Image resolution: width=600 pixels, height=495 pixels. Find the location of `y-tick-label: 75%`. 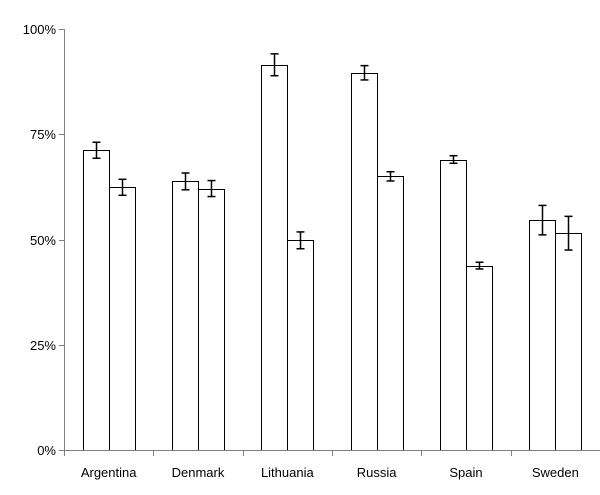

y-tick-label: 75% is located at coordinates (43, 134).